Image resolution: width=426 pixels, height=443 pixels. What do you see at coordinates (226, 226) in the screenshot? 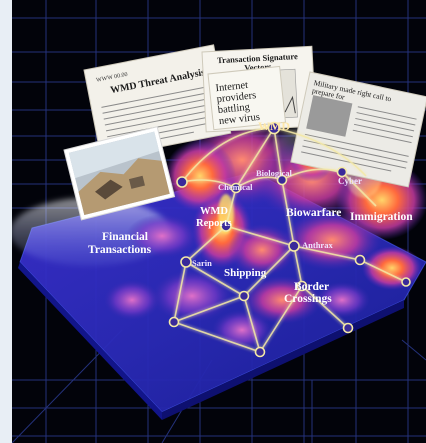
I see `node-wmd-reports` at bounding box center [226, 226].